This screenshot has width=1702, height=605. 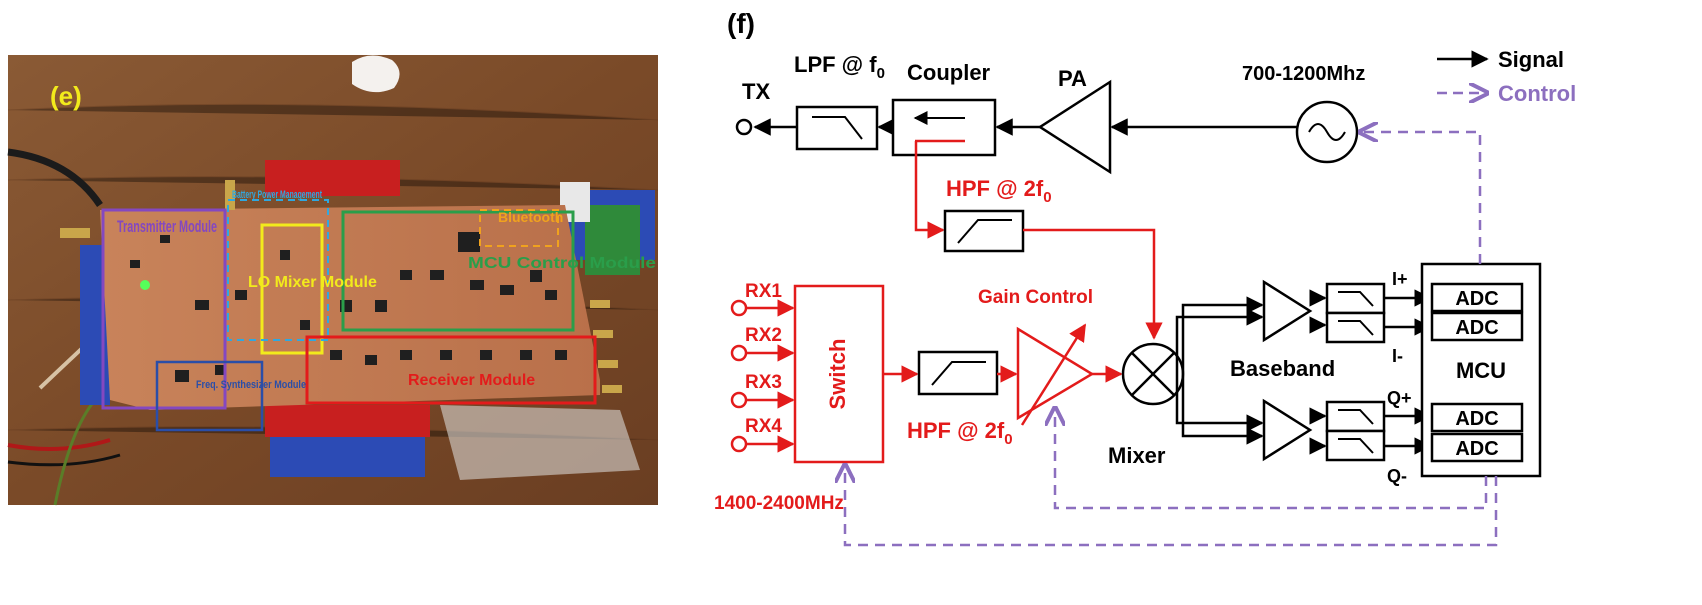 I want to click on hpf-top-label-sub: 0, so click(x=1047, y=197).